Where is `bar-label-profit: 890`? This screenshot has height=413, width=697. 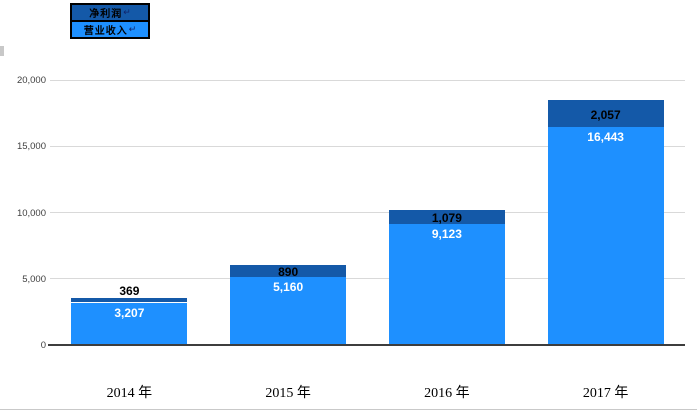
bar-label-profit: 890 is located at coordinates (288, 271).